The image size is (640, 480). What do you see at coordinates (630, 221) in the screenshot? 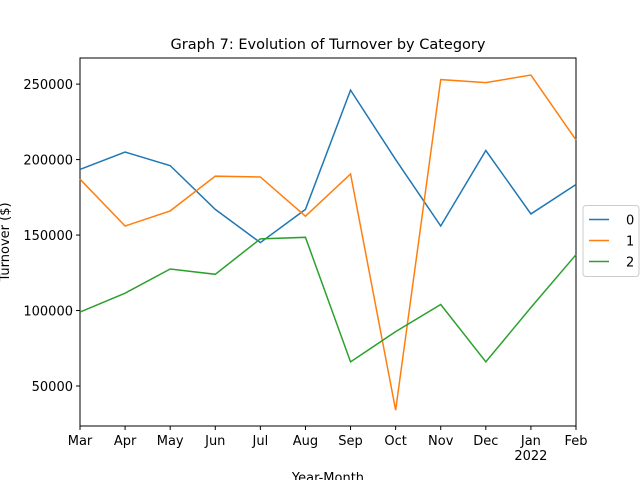
I see `legend-label: 0` at bounding box center [630, 221].